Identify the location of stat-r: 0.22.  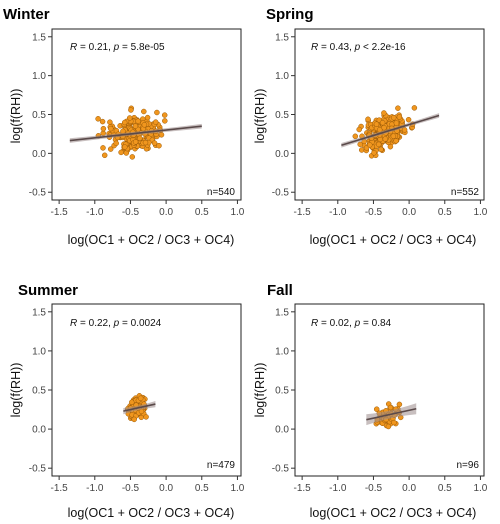
(99, 323).